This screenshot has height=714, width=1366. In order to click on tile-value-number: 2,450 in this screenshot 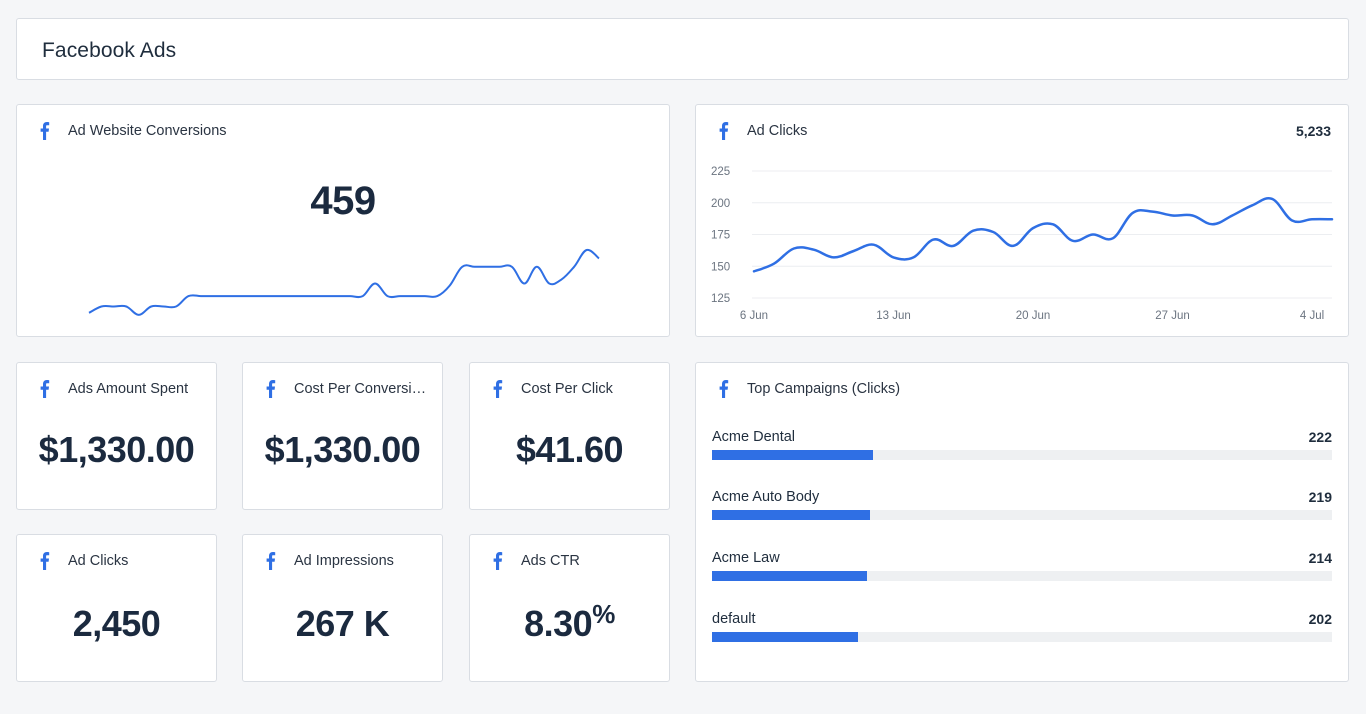, I will do `click(116, 623)`.